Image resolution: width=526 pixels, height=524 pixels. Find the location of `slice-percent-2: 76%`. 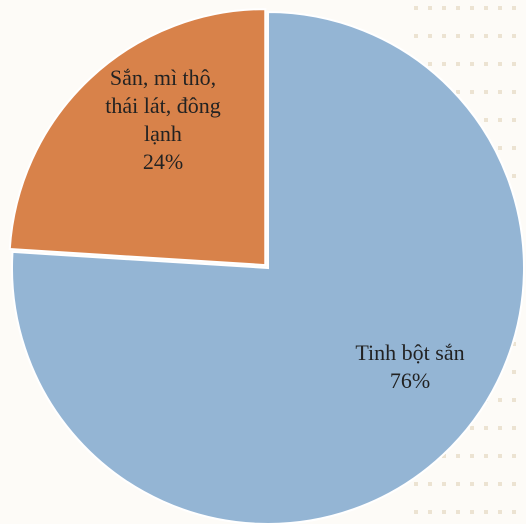

slice-percent-2: 76% is located at coordinates (410, 380).